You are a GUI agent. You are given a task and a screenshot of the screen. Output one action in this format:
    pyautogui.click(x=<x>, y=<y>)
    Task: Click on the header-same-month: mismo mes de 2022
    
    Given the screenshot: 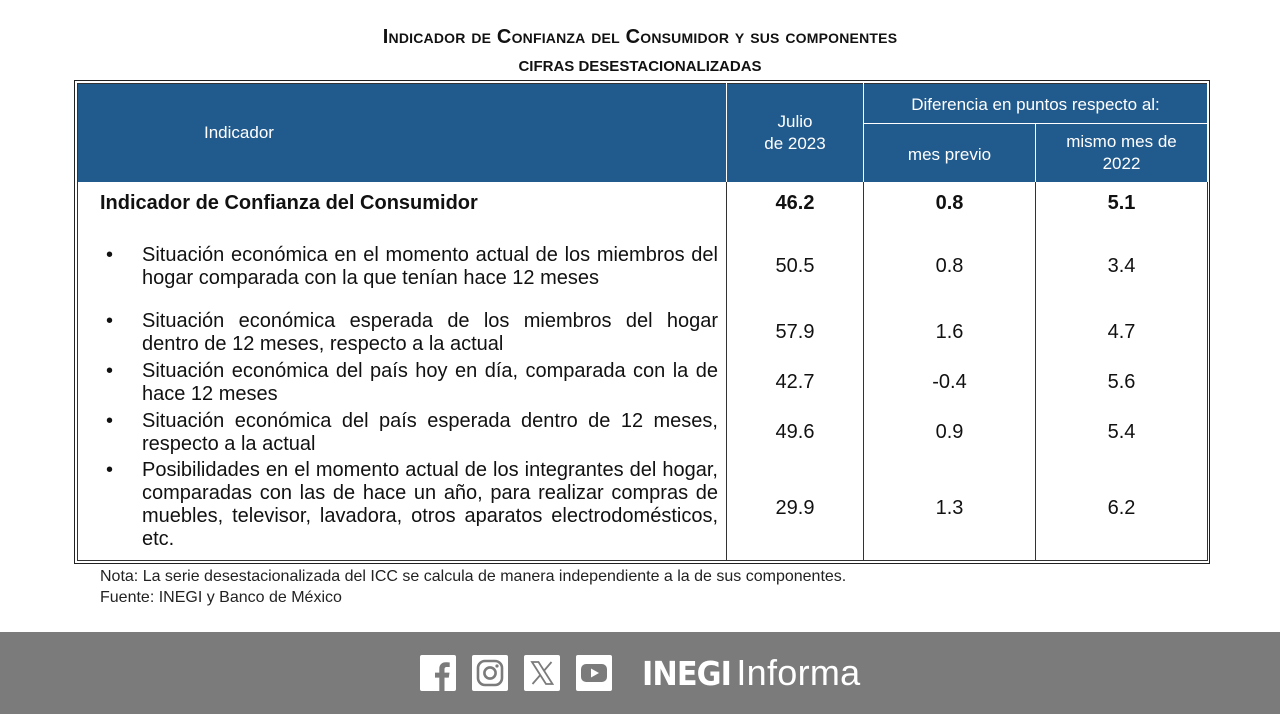 What is the action you would take?
    pyautogui.click(x=1121, y=152)
    